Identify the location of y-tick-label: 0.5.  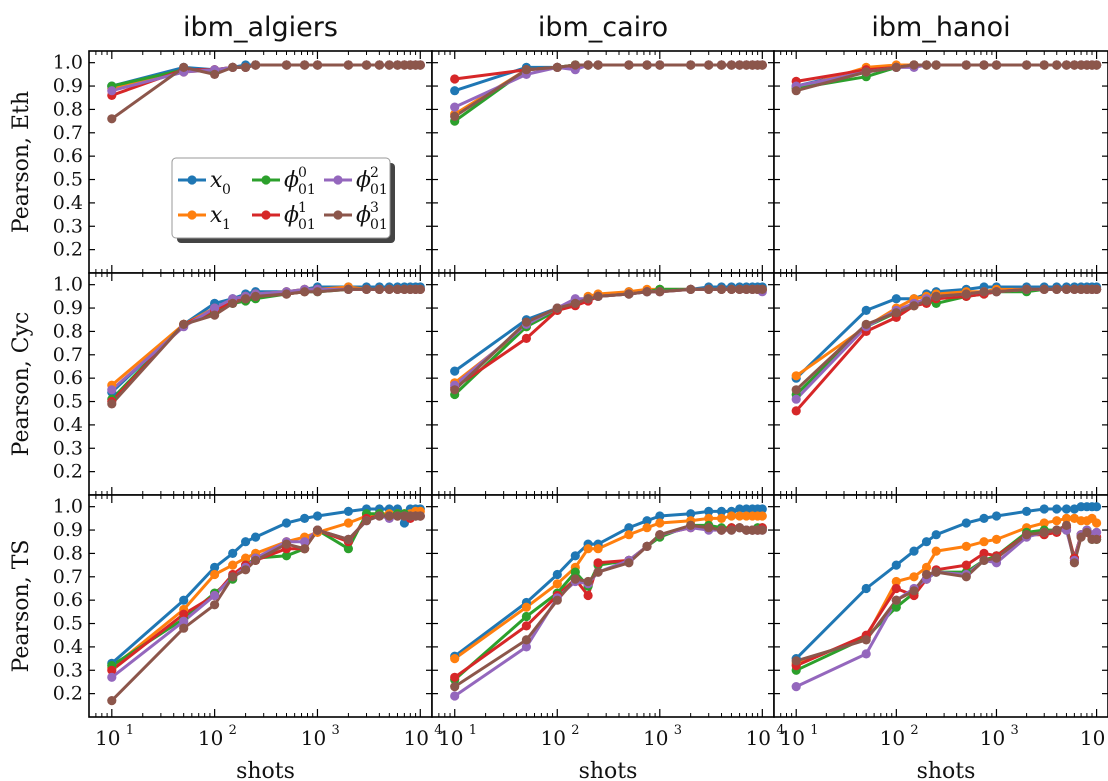
(68, 624).